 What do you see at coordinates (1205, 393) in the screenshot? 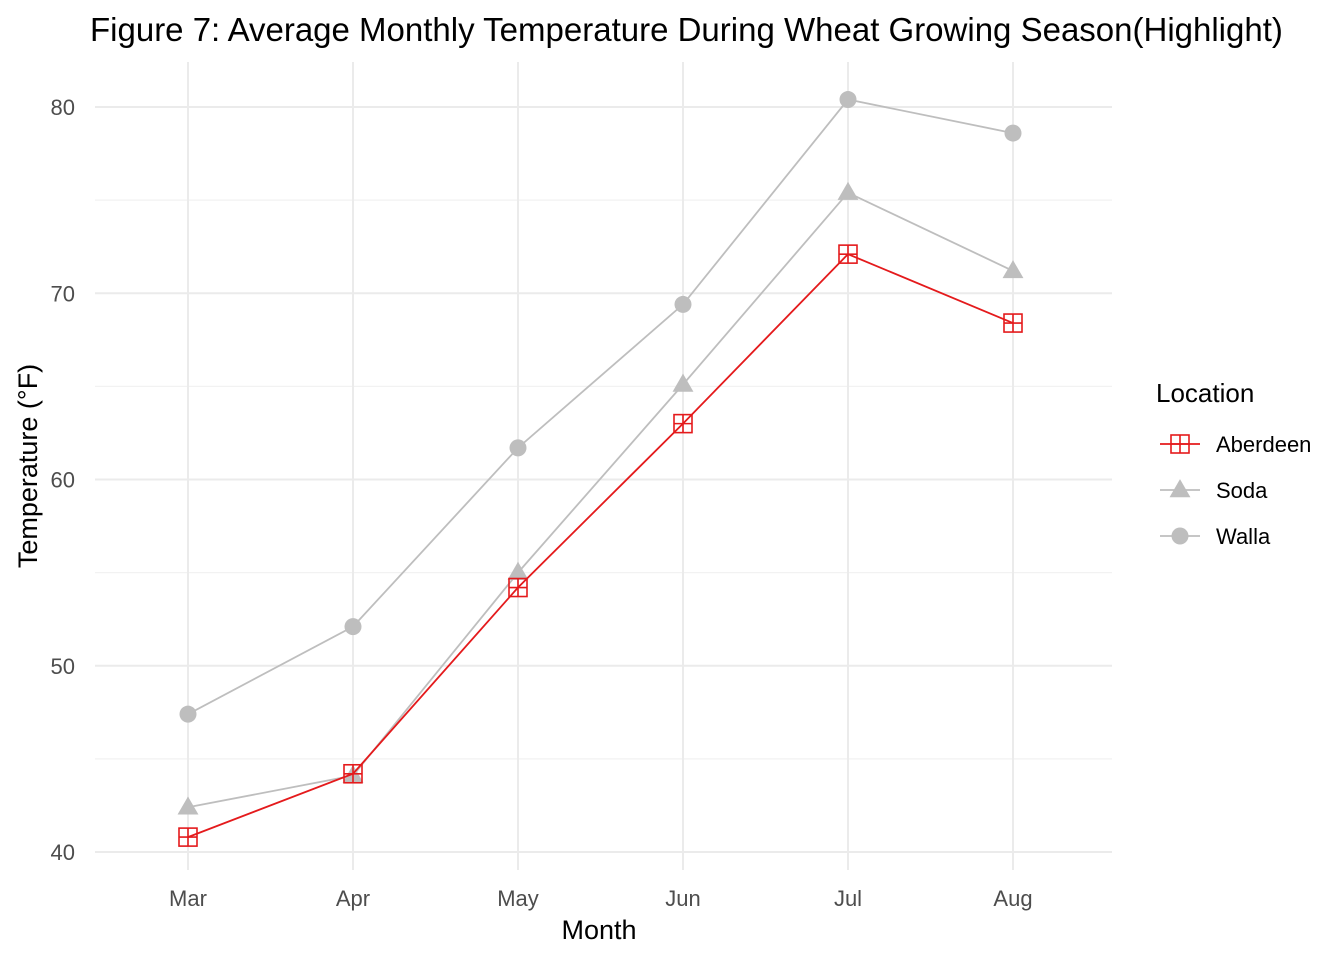
I see `legend-title: Location` at bounding box center [1205, 393].